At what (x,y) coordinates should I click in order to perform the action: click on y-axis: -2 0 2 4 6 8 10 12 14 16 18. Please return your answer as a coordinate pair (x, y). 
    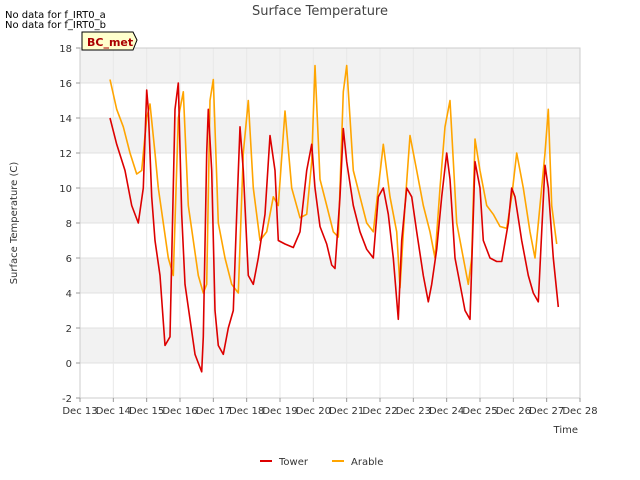
    Looking at the image, I should click on (69, 224).